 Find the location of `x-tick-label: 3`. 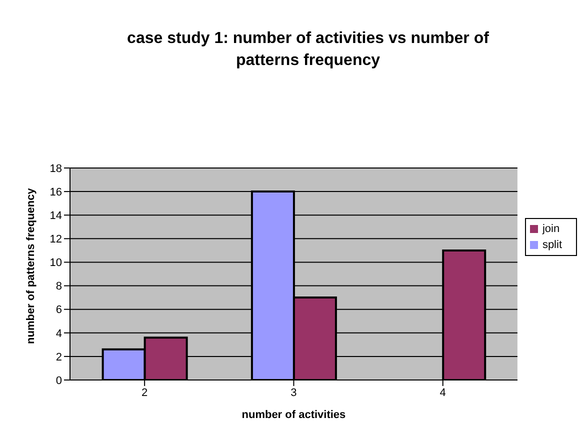

x-tick-label: 3 is located at coordinates (293, 392).